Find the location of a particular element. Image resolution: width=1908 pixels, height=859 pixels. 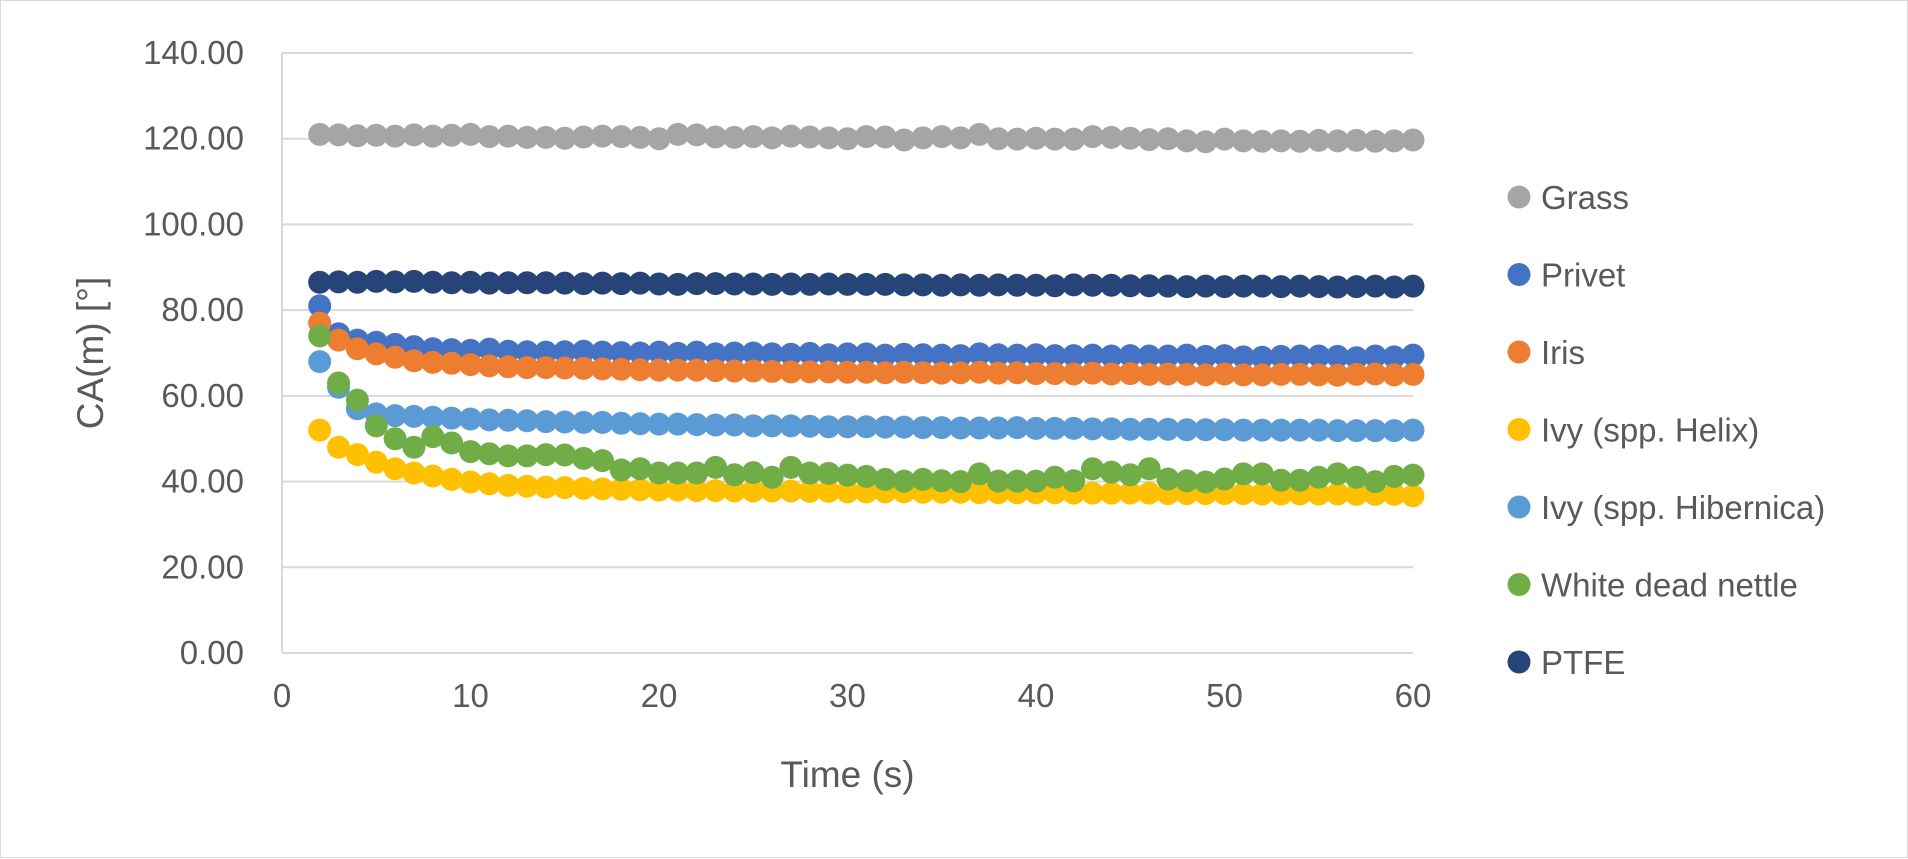

x-tick-label: 20 is located at coordinates (659, 695).